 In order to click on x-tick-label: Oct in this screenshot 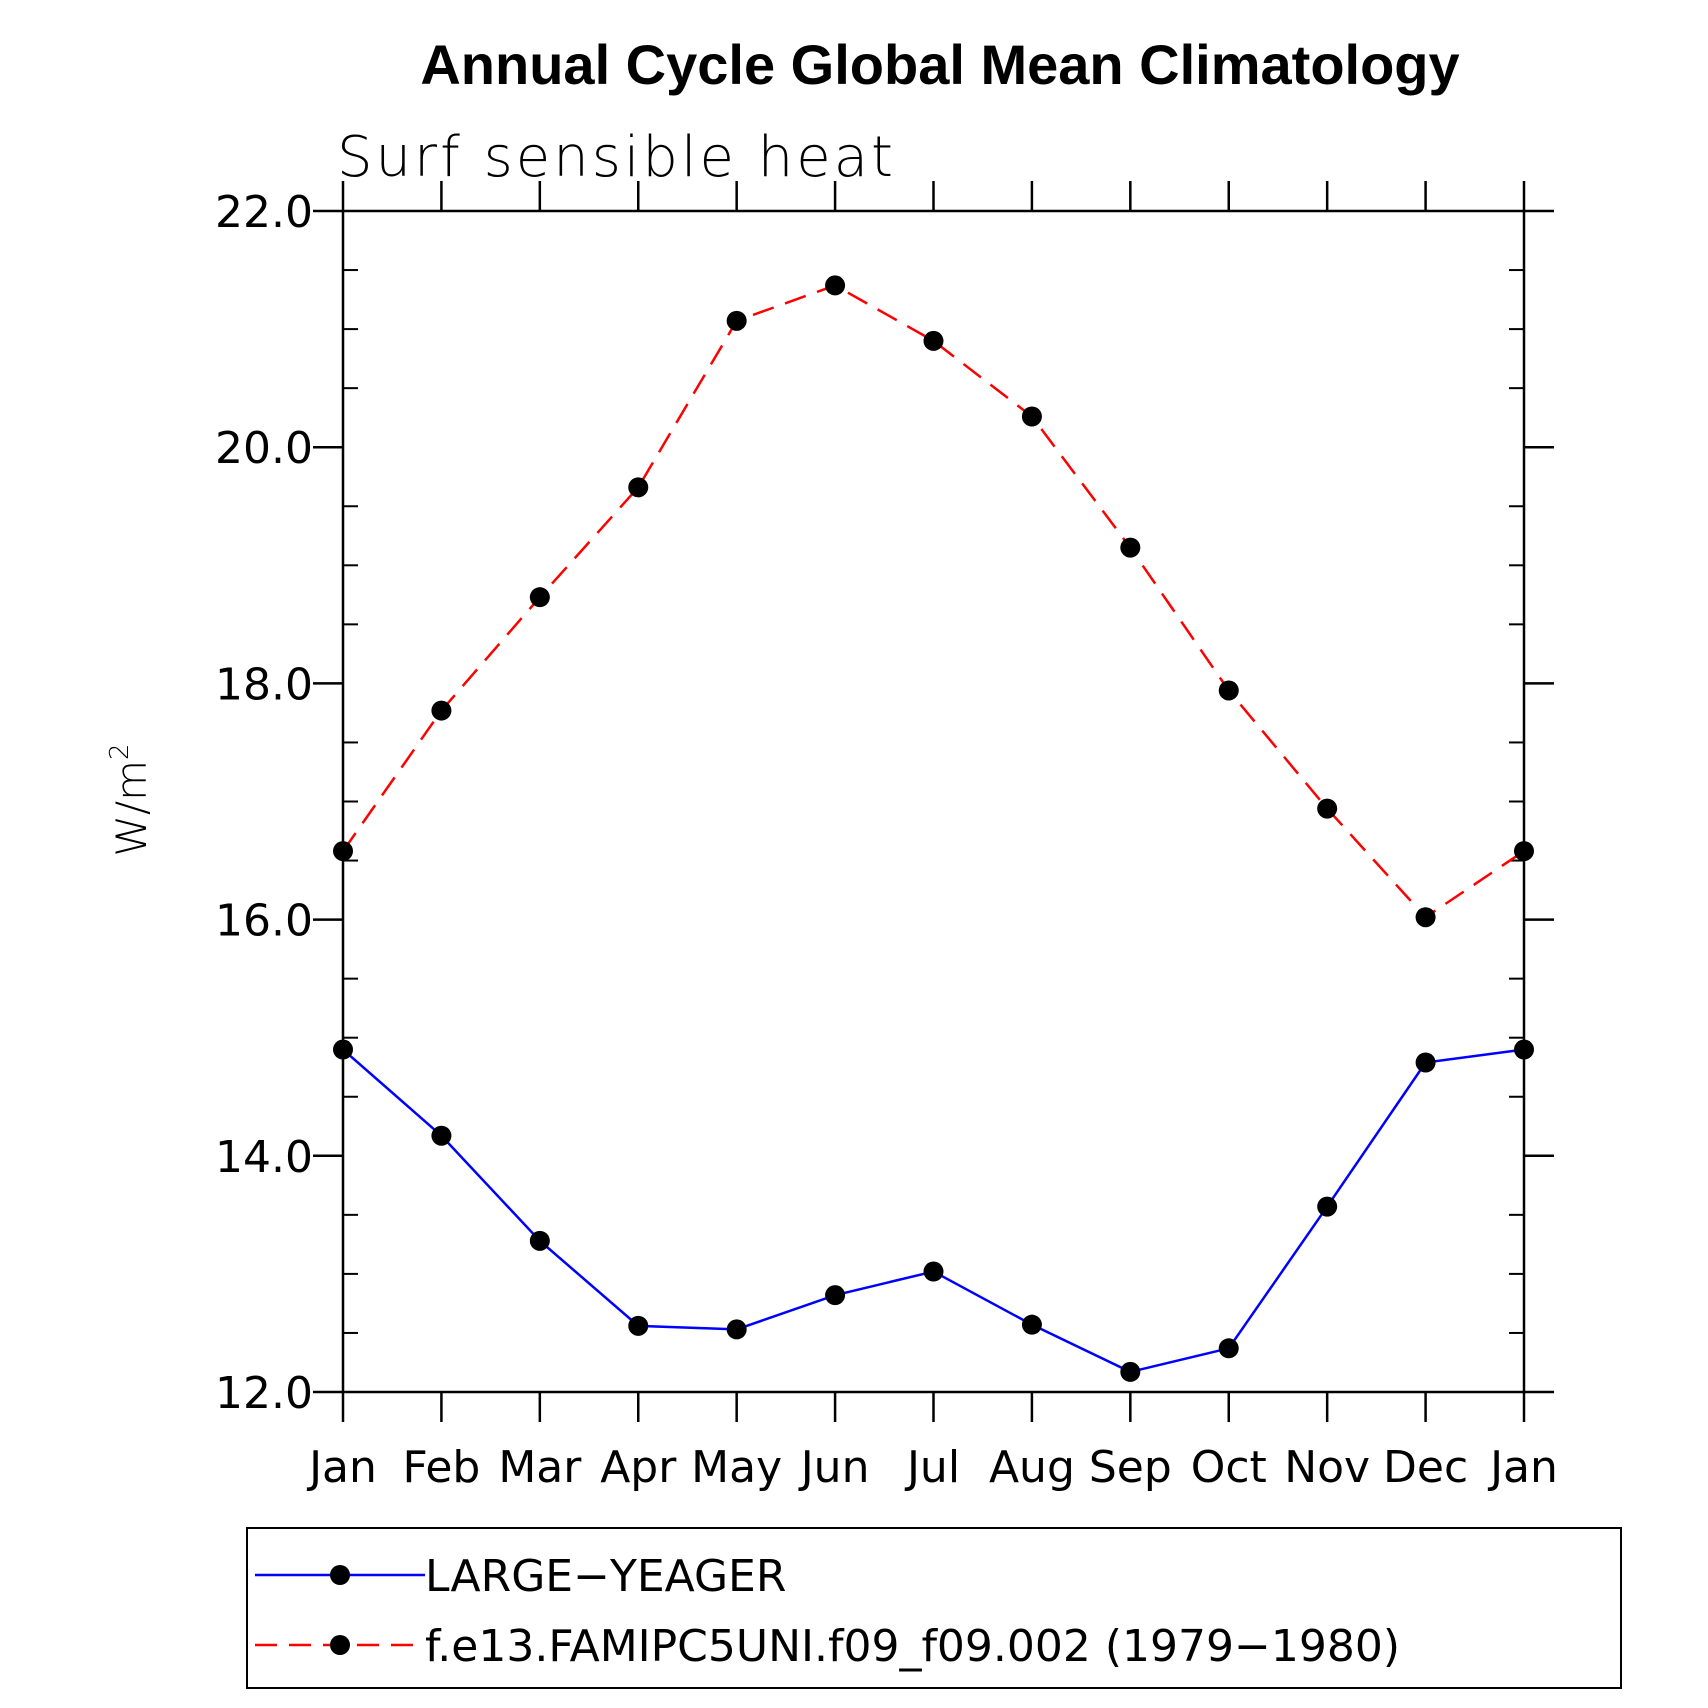, I will do `click(1229, 1467)`.